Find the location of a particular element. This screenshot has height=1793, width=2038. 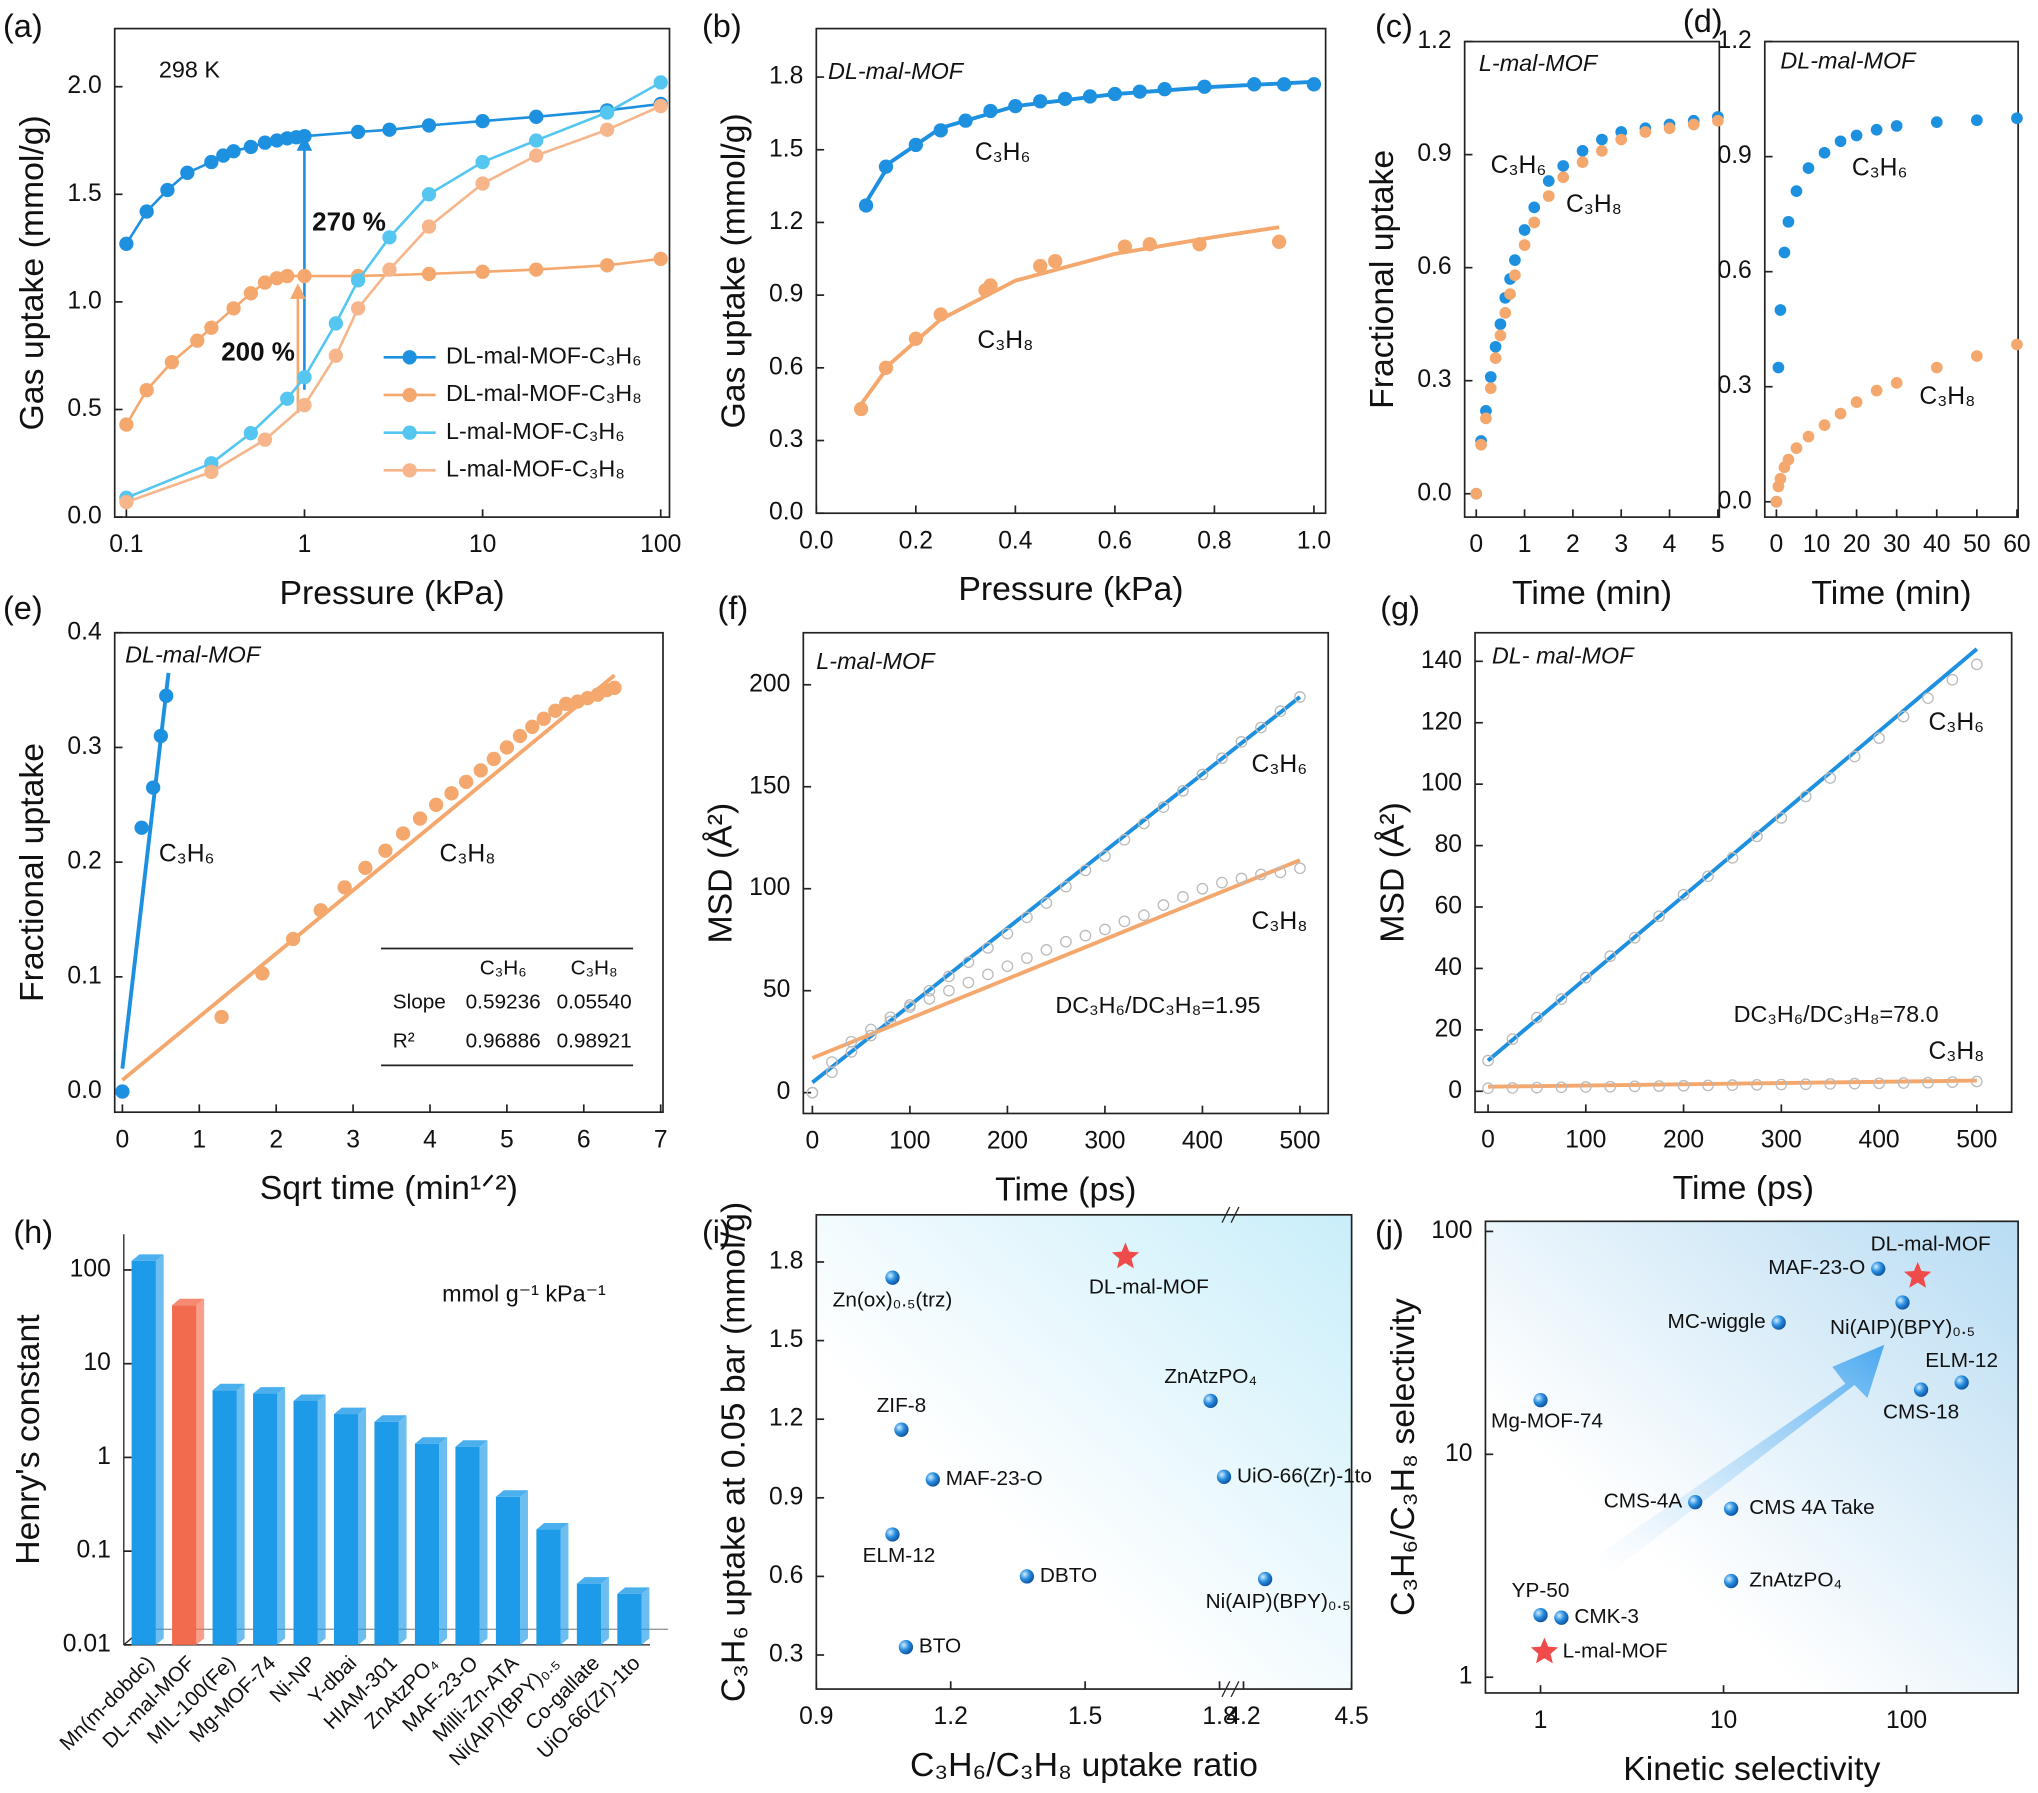

x-axis-label: Pressure (kPa) is located at coordinates (1070, 589).